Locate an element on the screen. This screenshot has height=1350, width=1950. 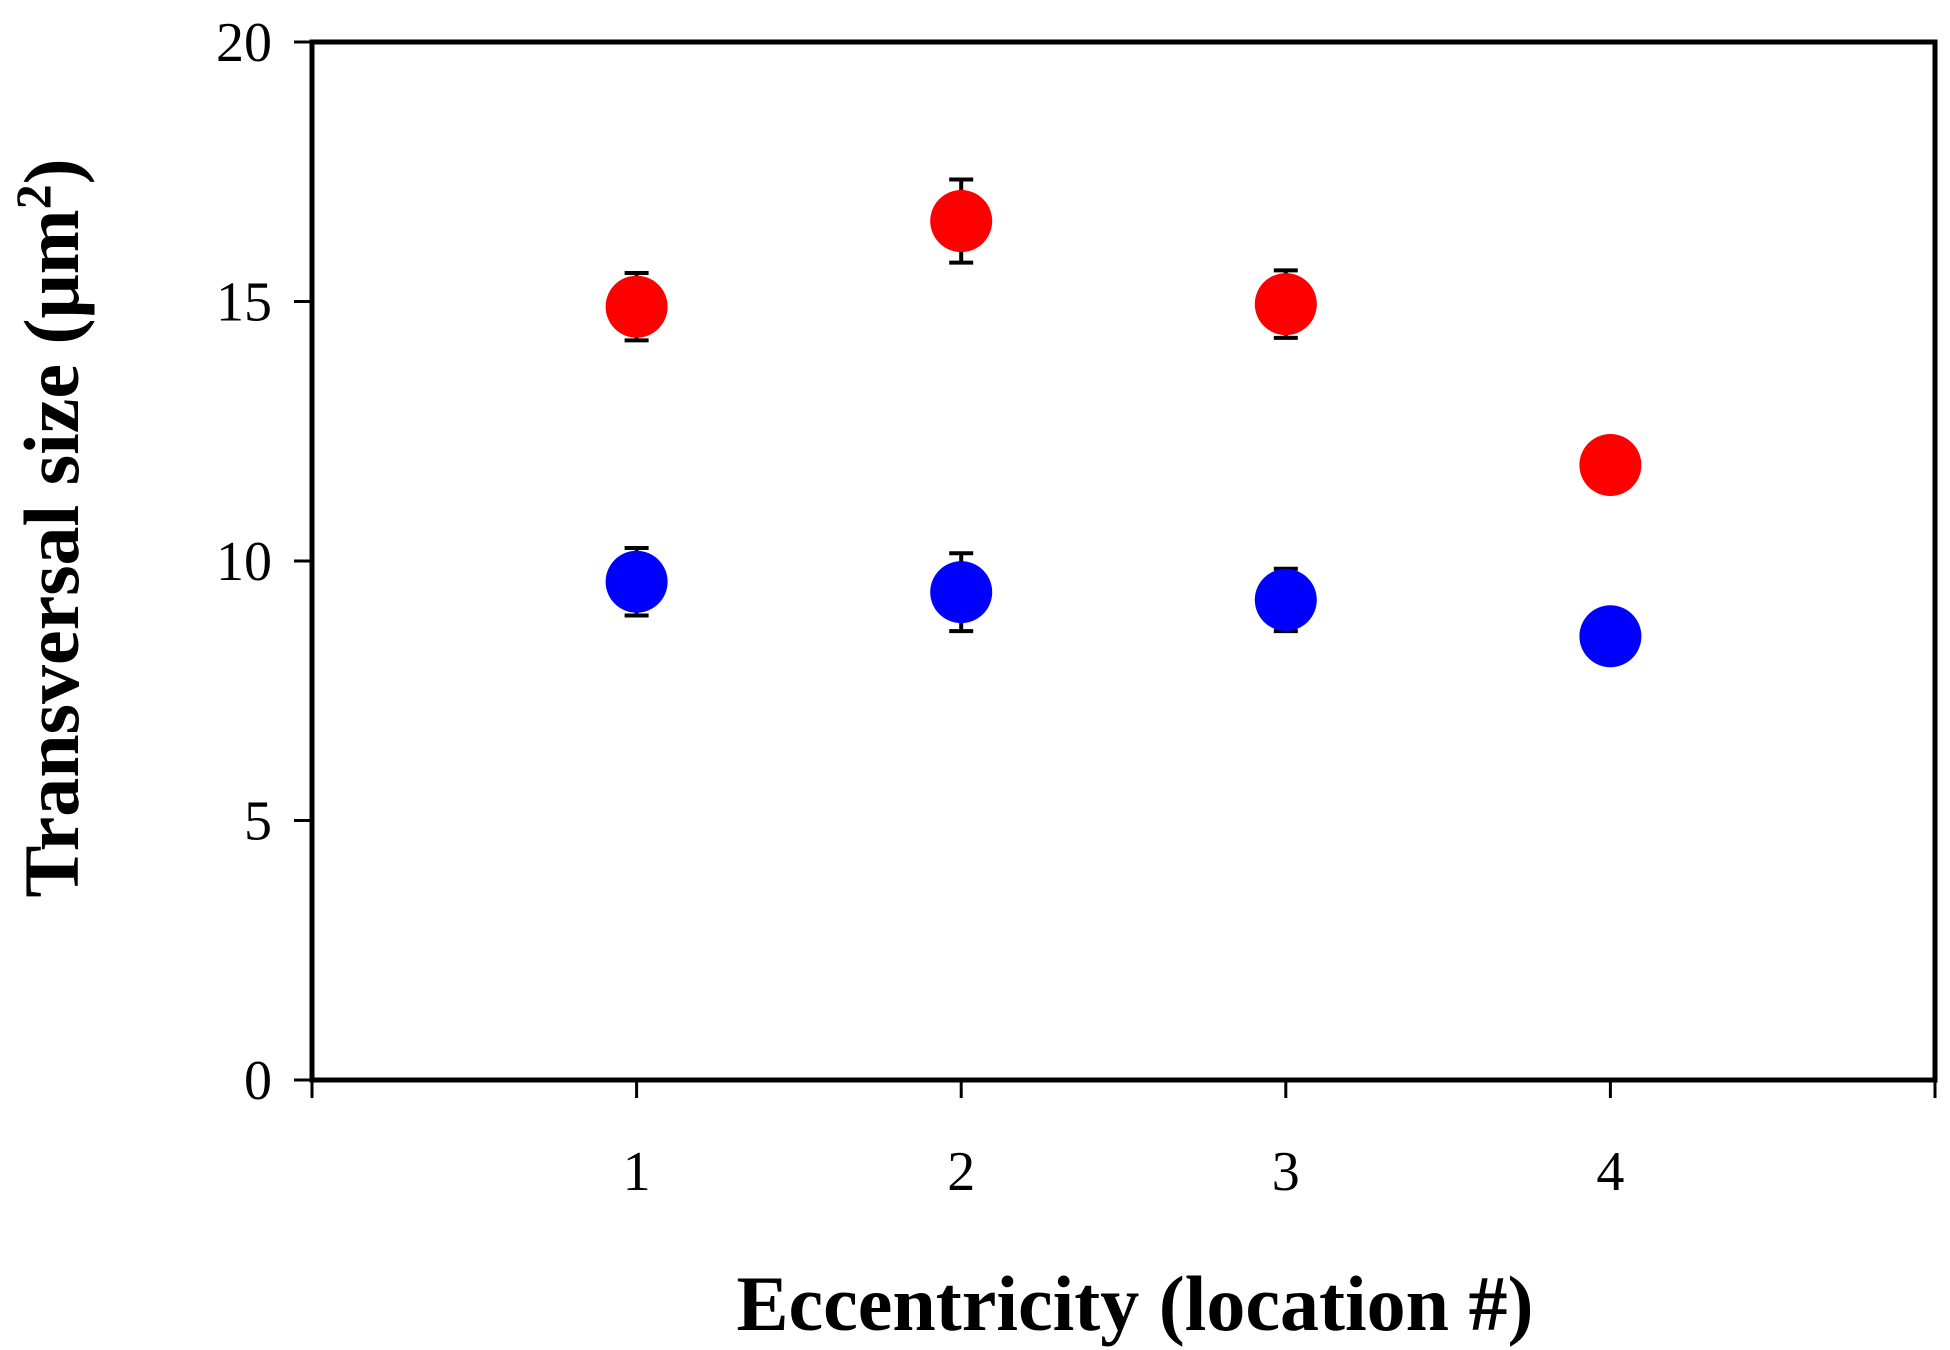
x-tick-label: 3 is located at coordinates (1286, 1172).